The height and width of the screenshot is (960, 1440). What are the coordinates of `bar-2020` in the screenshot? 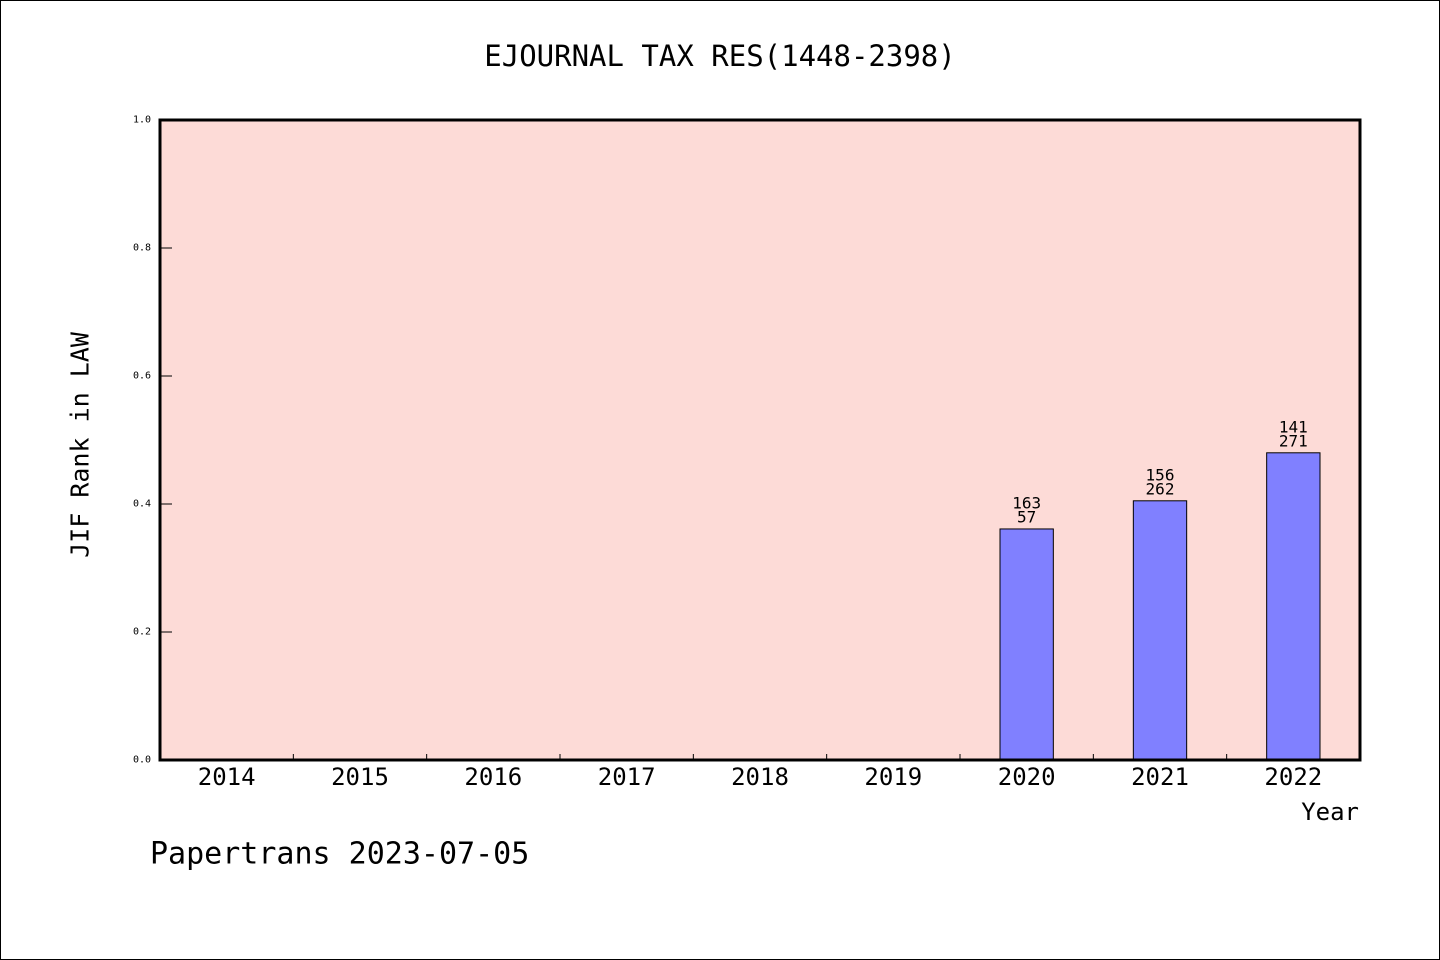 It's located at (1026, 644).